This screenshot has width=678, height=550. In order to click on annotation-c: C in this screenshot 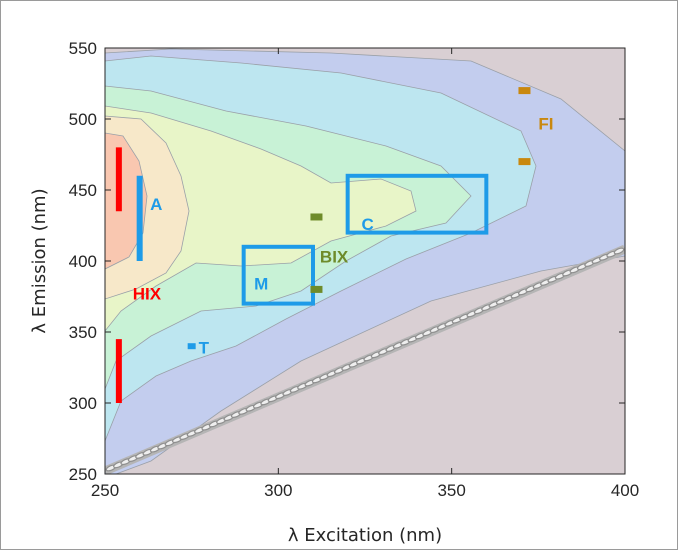, I will do `click(417, 204)`.